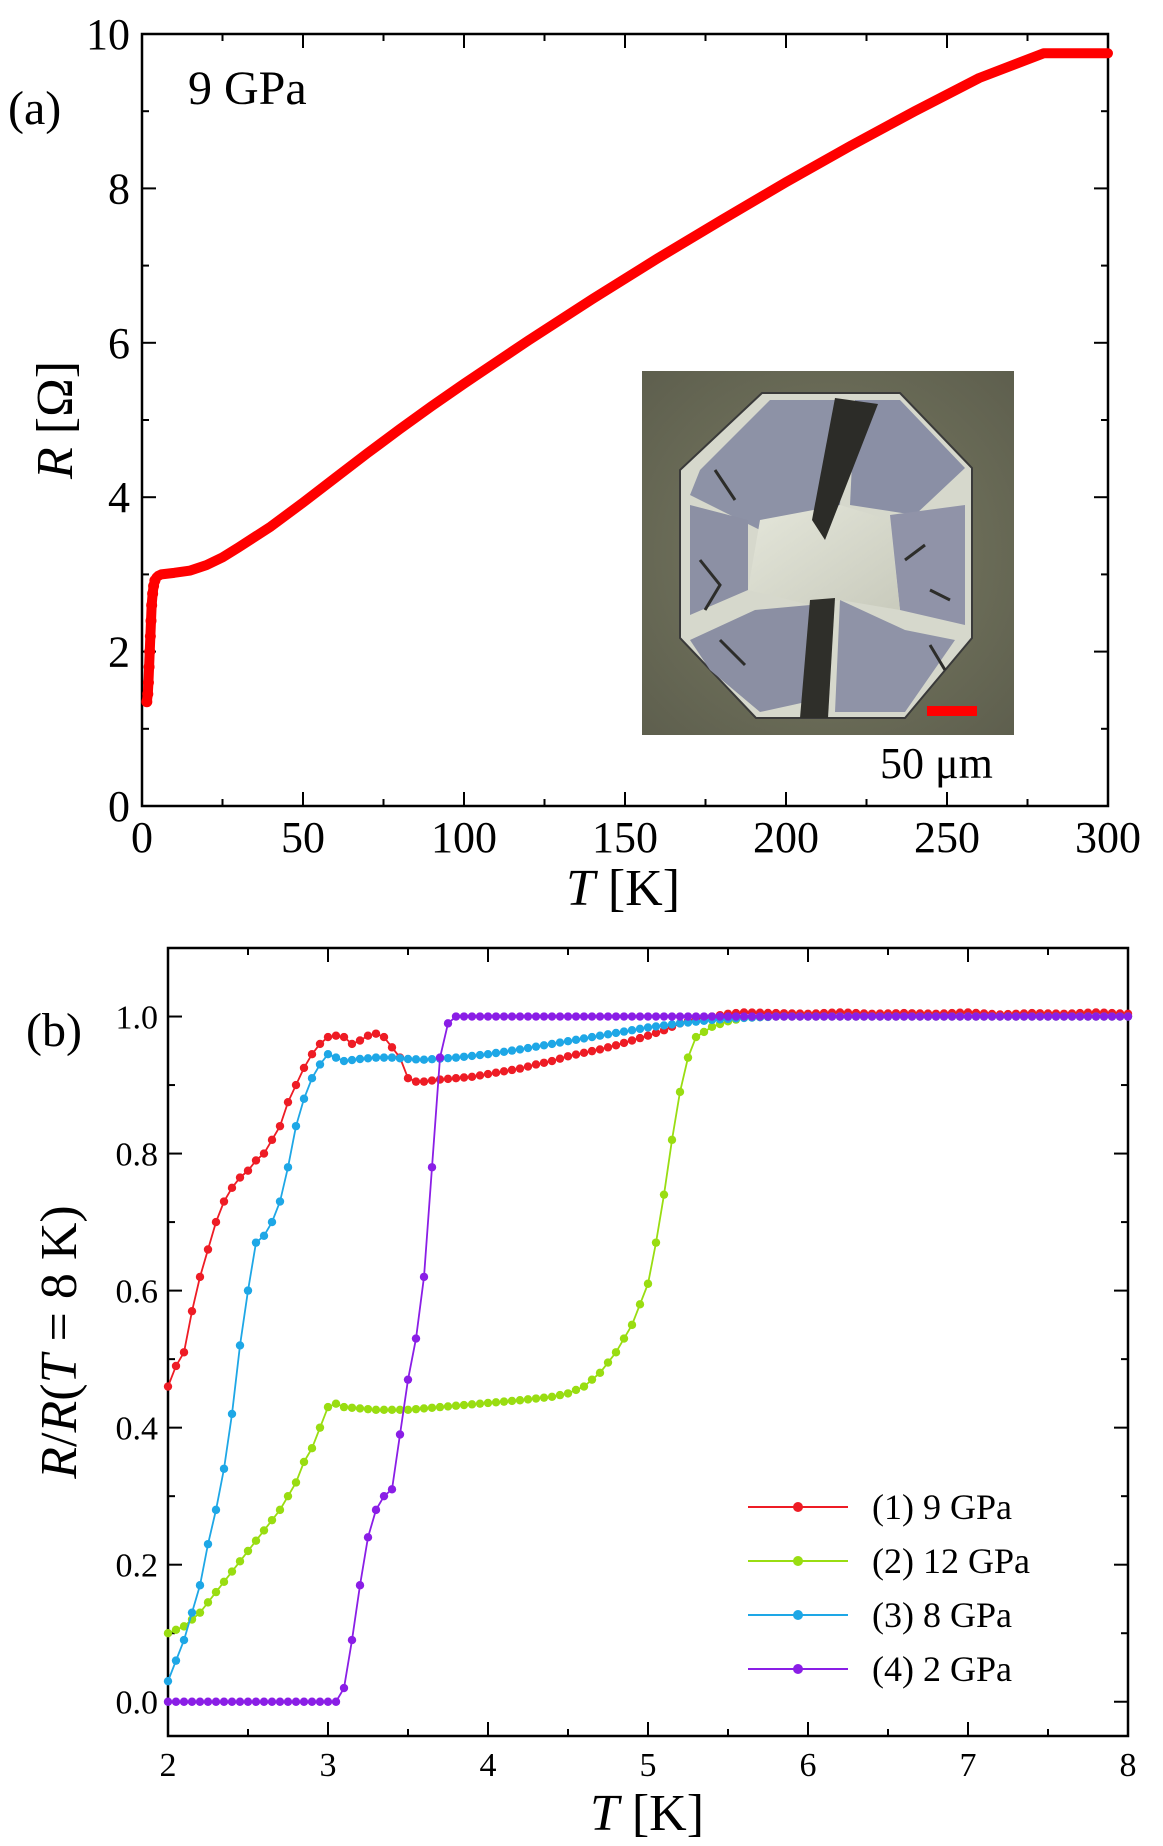 This screenshot has height=1846, width=1163. What do you see at coordinates (1108, 837) in the screenshot?
I see `x-tick-label-a: 300` at bounding box center [1108, 837].